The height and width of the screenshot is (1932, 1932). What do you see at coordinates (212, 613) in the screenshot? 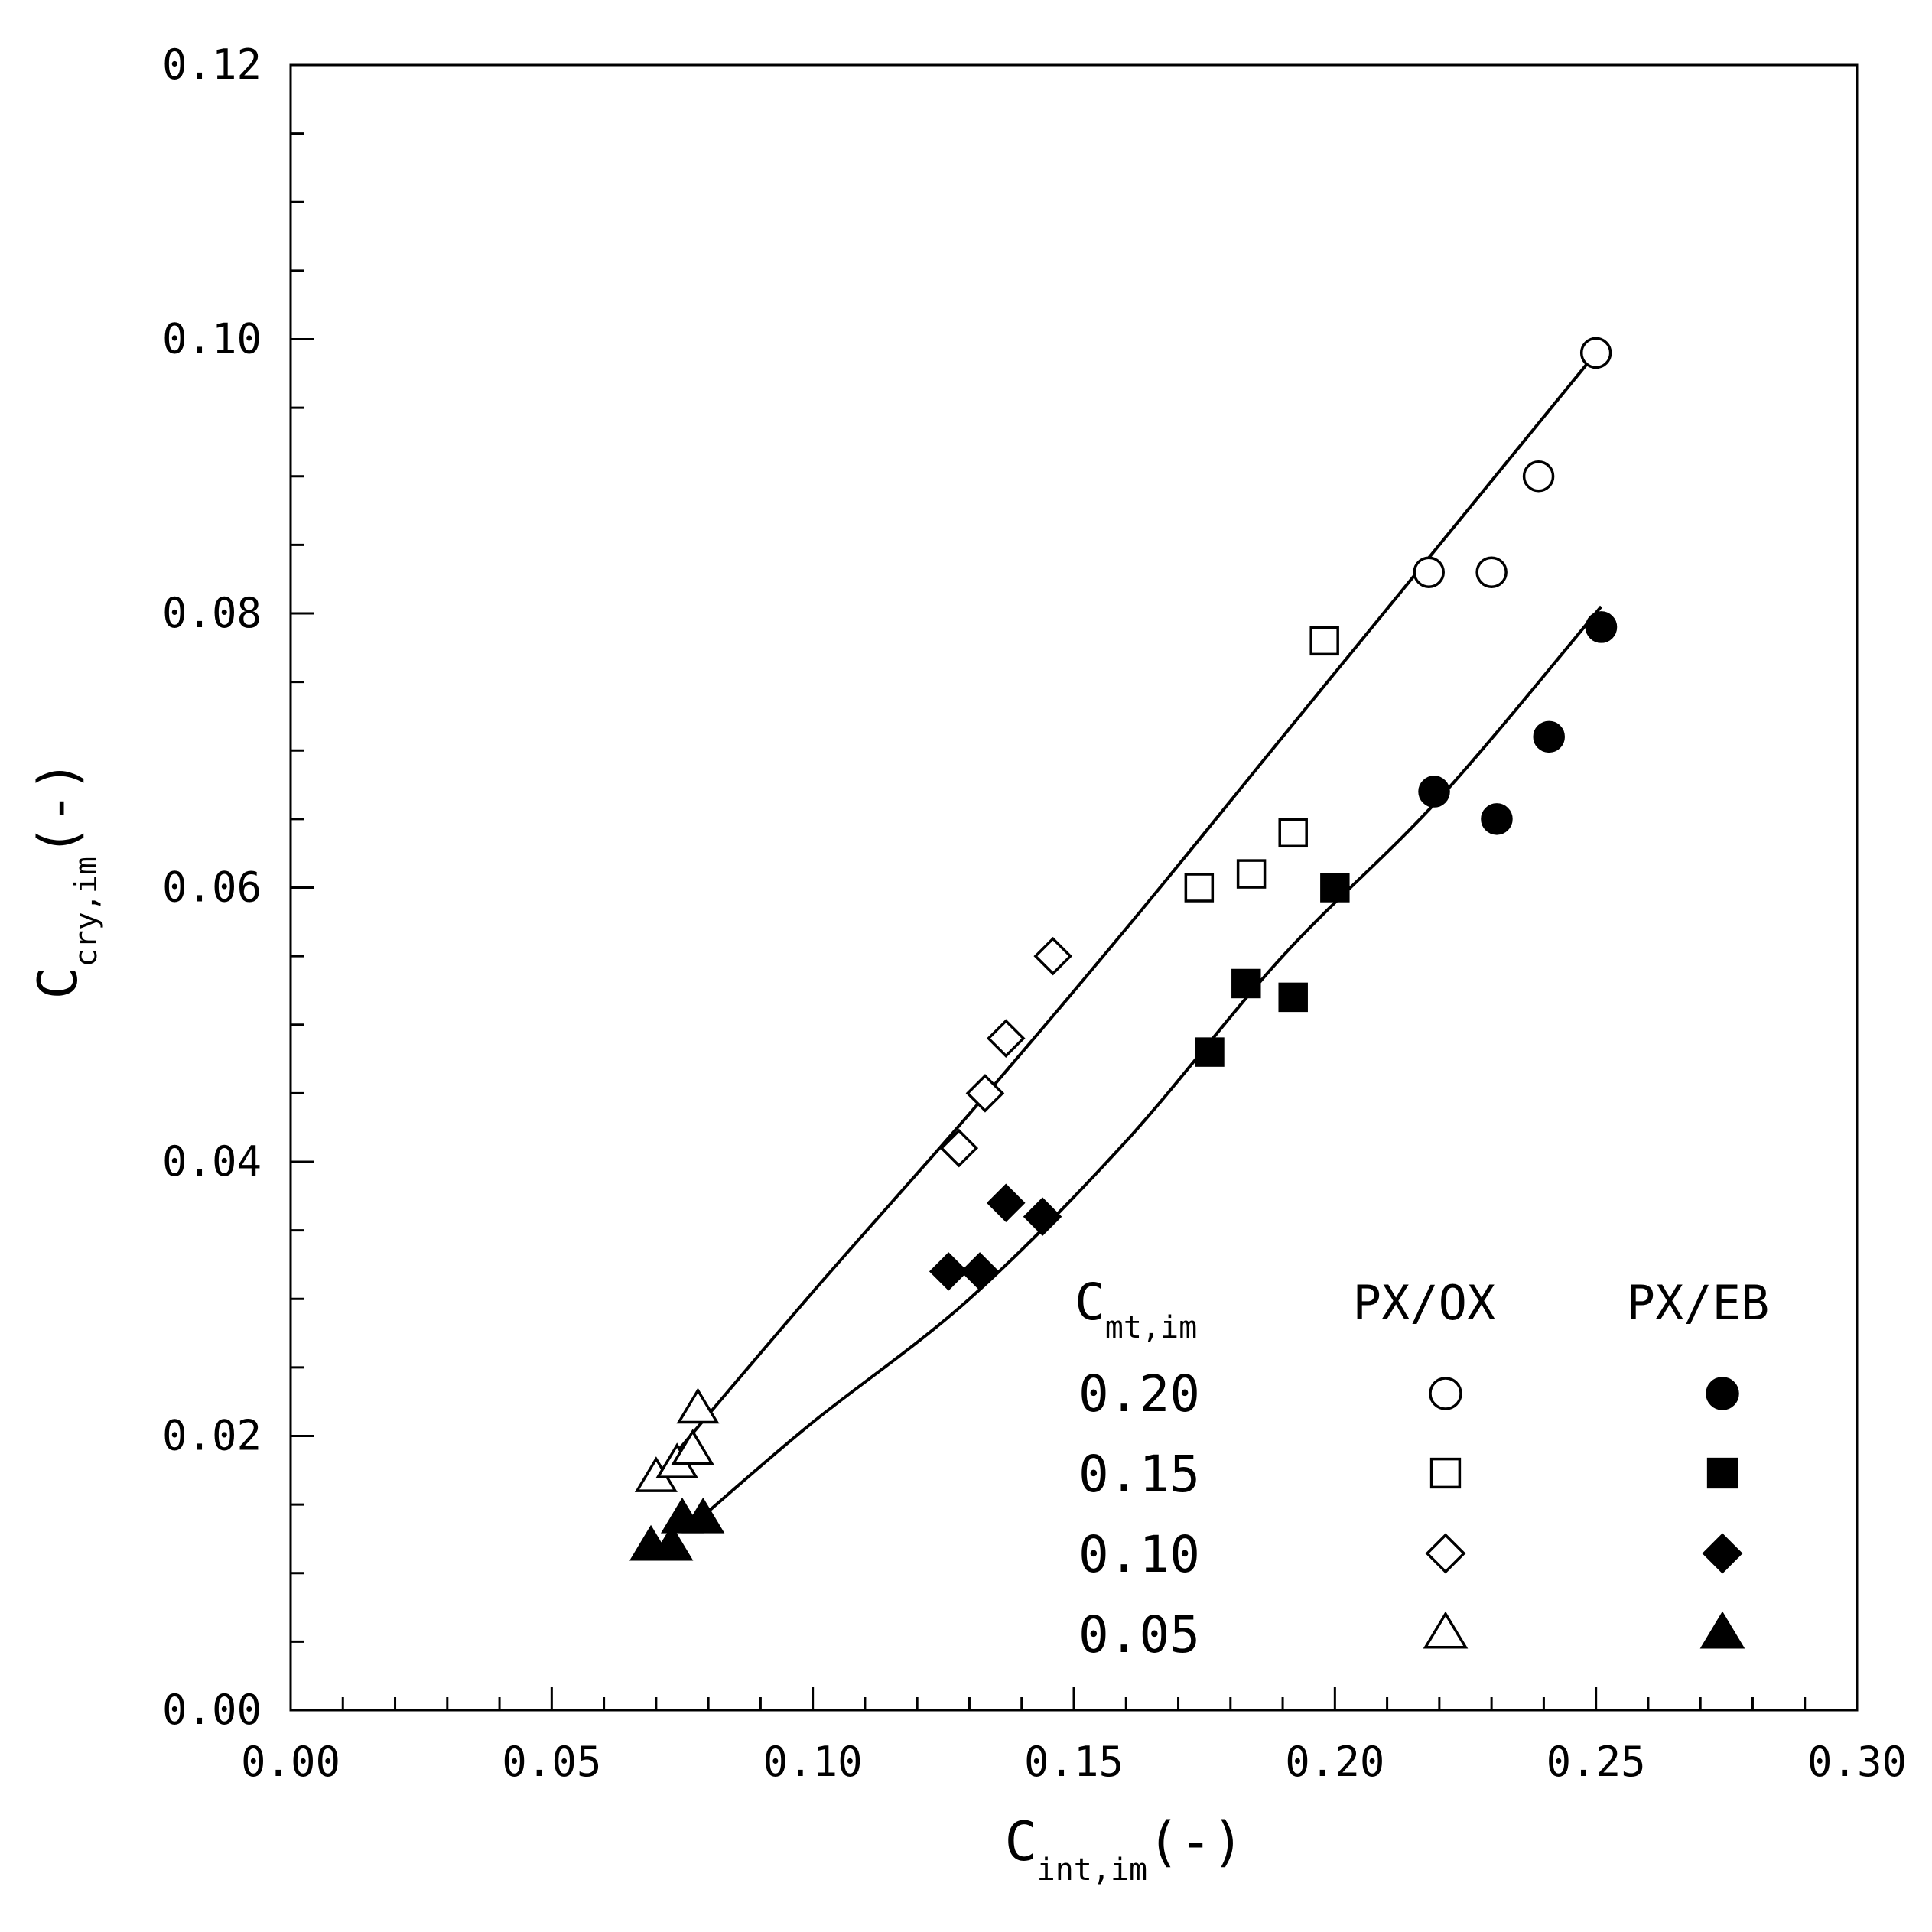
I see `y-tick-label: 0.08` at bounding box center [212, 613].